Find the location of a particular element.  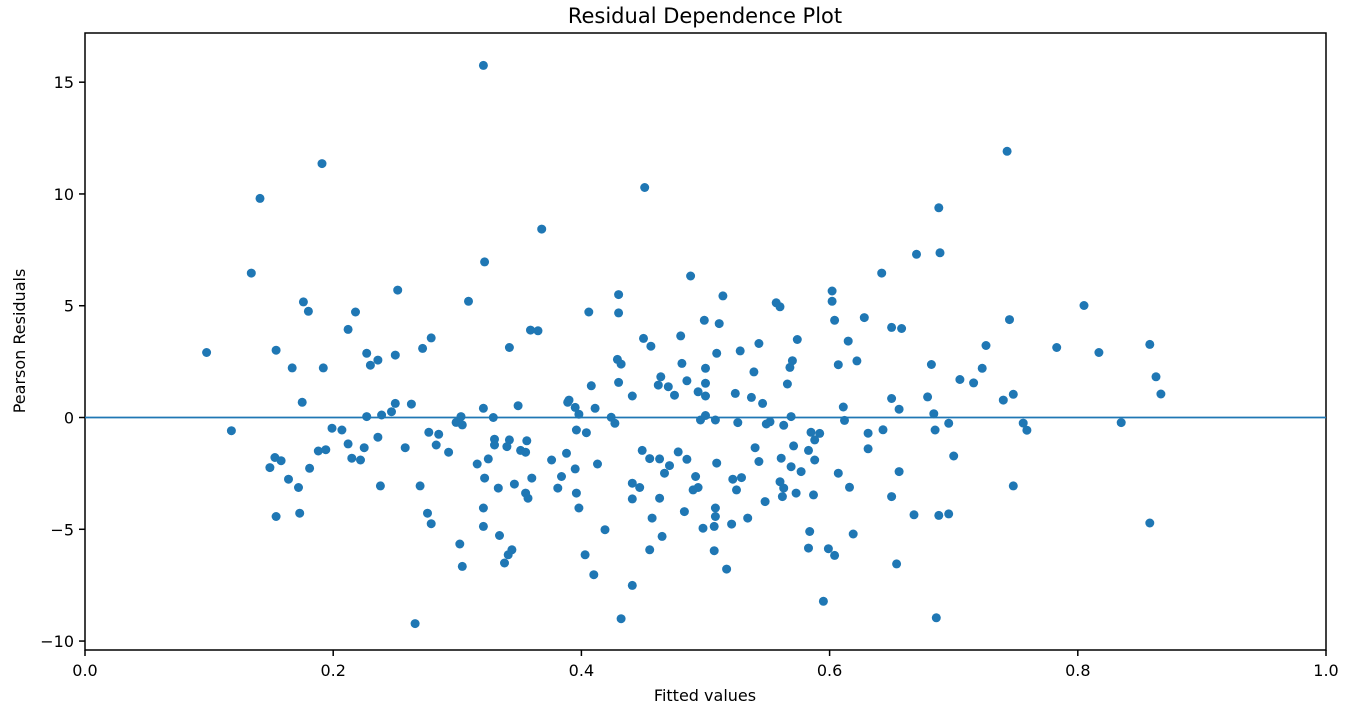

x-tick-label: 0.4 is located at coordinates (581, 670).